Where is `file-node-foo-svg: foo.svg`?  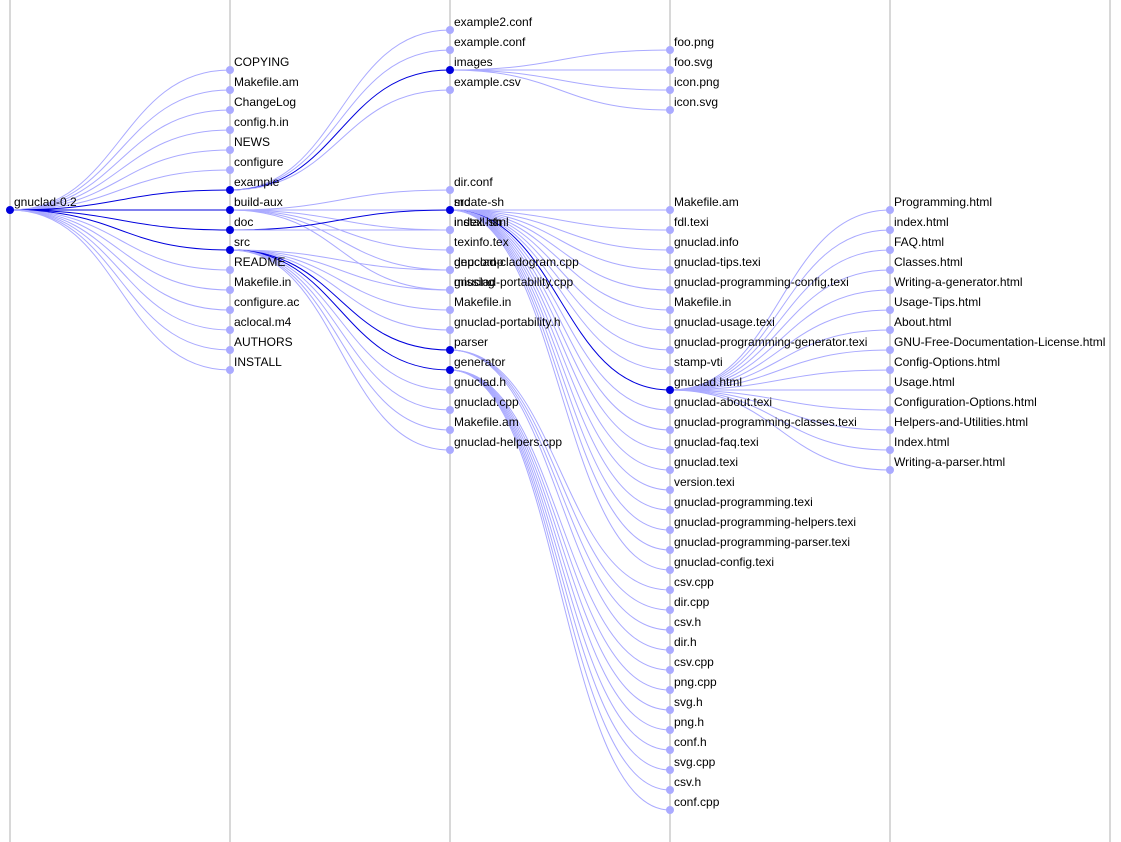 file-node-foo-svg: foo.svg is located at coordinates (689, 64).